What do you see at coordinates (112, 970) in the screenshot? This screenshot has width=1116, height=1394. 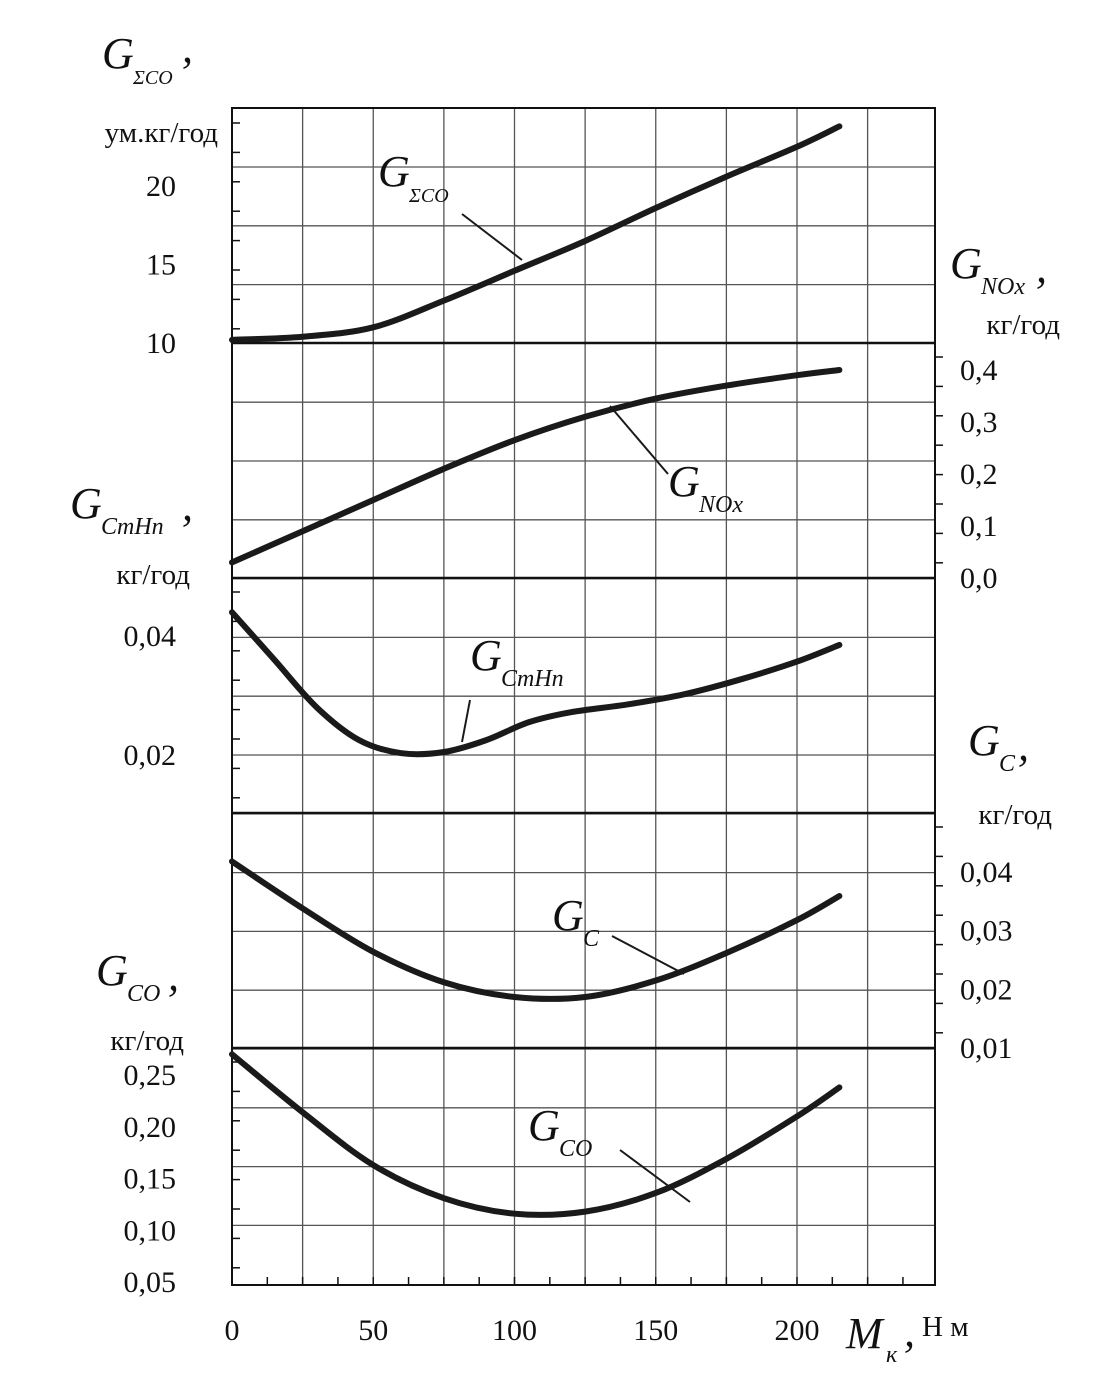 I see `axis-title-co: G` at bounding box center [112, 970].